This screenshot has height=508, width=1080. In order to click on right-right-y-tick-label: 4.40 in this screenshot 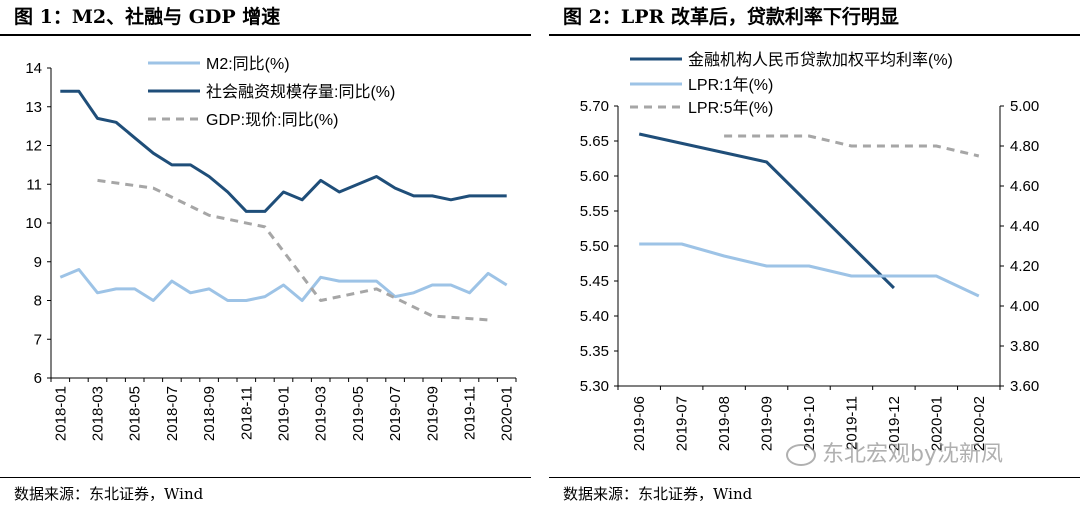, I will do `click(1024, 226)`.